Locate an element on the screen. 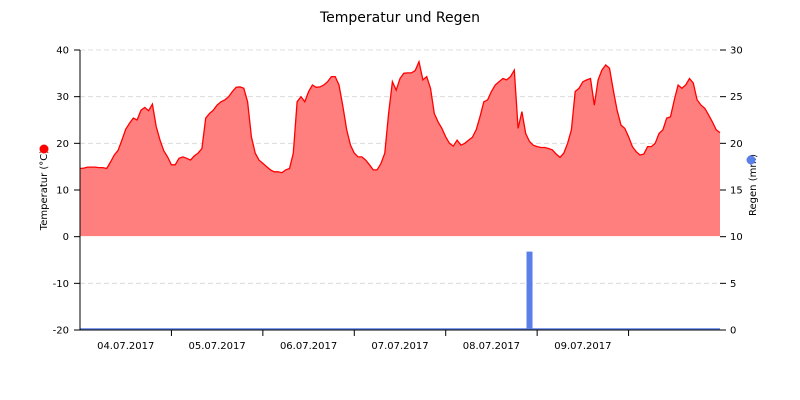 The width and height of the screenshot is (800, 400). y-left-axis-label: Temperatur (°C) is located at coordinates (44, 190).